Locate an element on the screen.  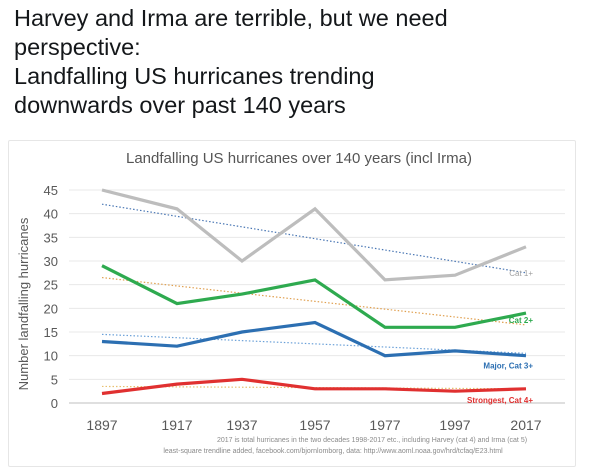
y-tick-label: 10 is located at coordinates (51, 356).